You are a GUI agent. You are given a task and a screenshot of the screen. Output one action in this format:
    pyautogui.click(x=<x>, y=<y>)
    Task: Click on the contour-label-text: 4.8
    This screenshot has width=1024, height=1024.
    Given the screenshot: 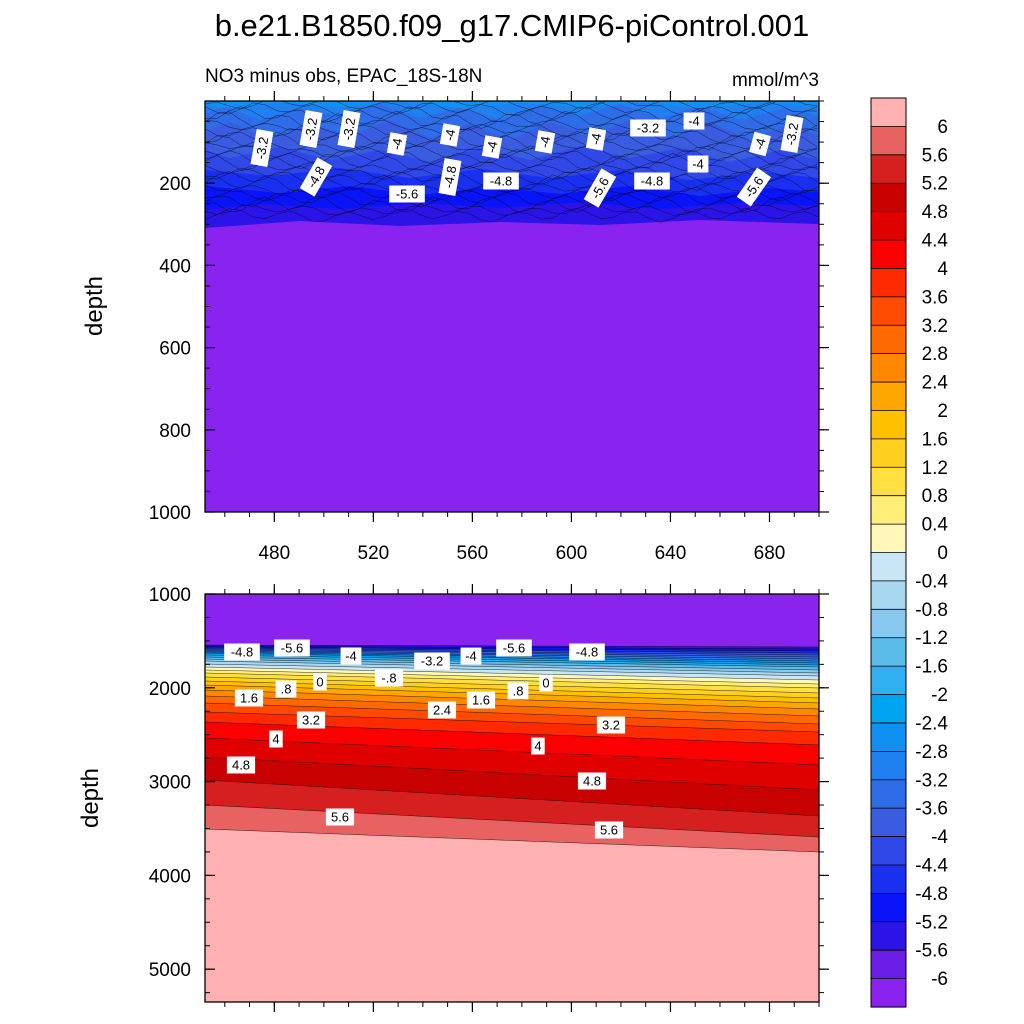 What is the action you would take?
    pyautogui.click(x=241, y=765)
    